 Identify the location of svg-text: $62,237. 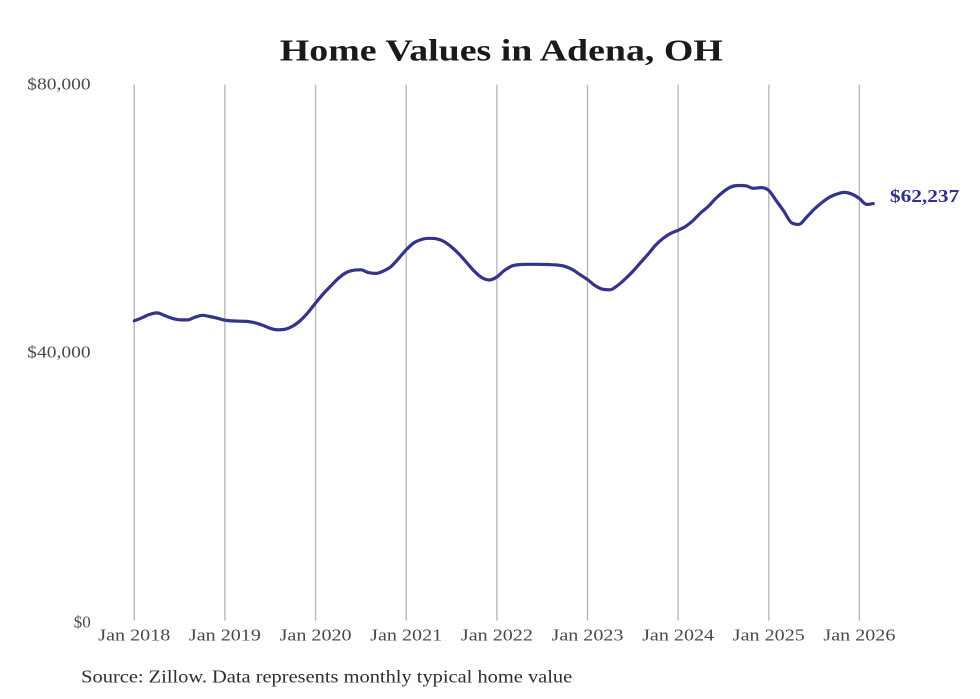
(924, 196).